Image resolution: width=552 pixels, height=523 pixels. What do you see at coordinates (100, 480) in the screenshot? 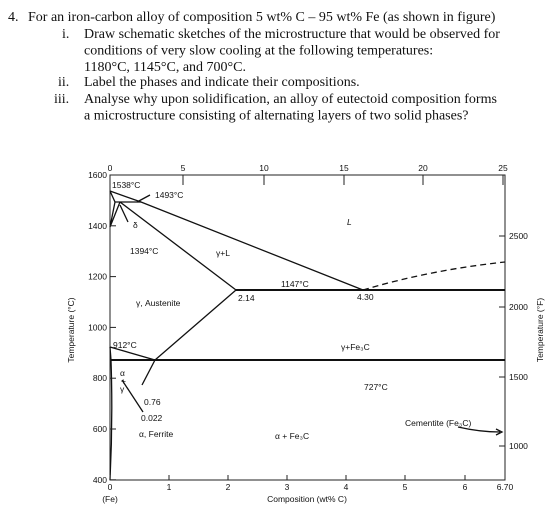
I see `y-tick-label: 400` at bounding box center [100, 480].